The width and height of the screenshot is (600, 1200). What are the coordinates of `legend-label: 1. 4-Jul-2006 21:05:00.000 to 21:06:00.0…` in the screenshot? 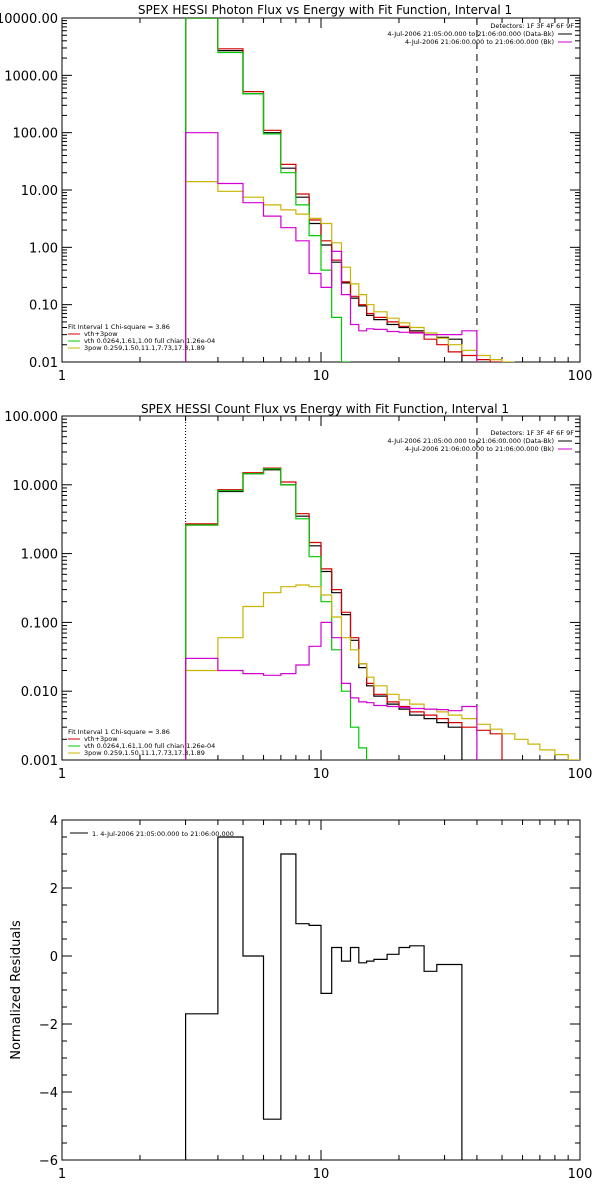 It's located at (163, 834).